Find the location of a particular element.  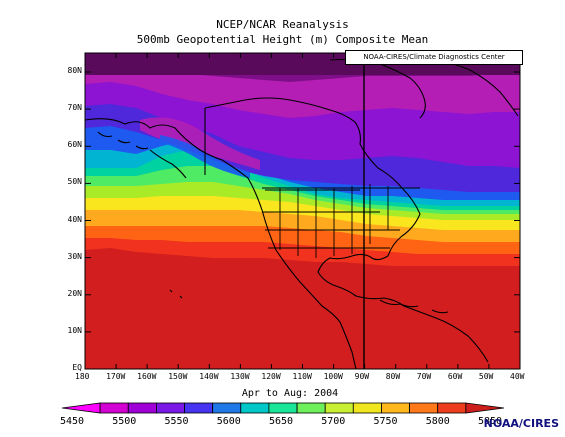

credit-logo-text: NOAA/CIRES is located at coordinates (521, 423).